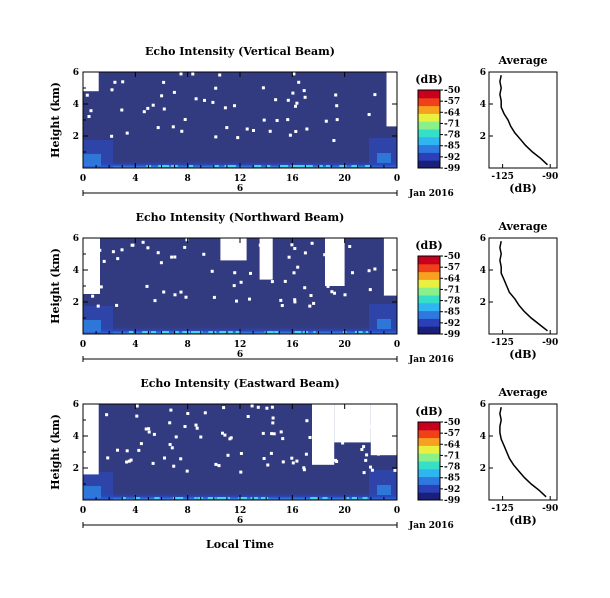 Image resolution: width=610 pixels, height=598 pixels. I want to click on date-month-label: Jan 2016, so click(431, 360).